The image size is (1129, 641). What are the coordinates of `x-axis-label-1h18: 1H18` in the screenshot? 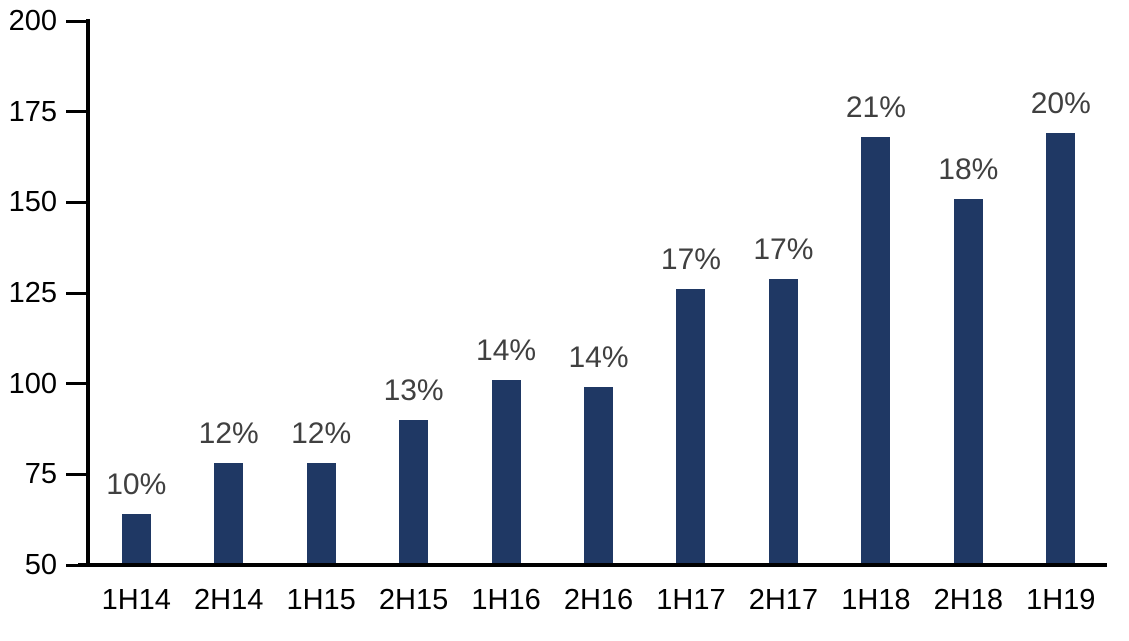 It's located at (876, 600).